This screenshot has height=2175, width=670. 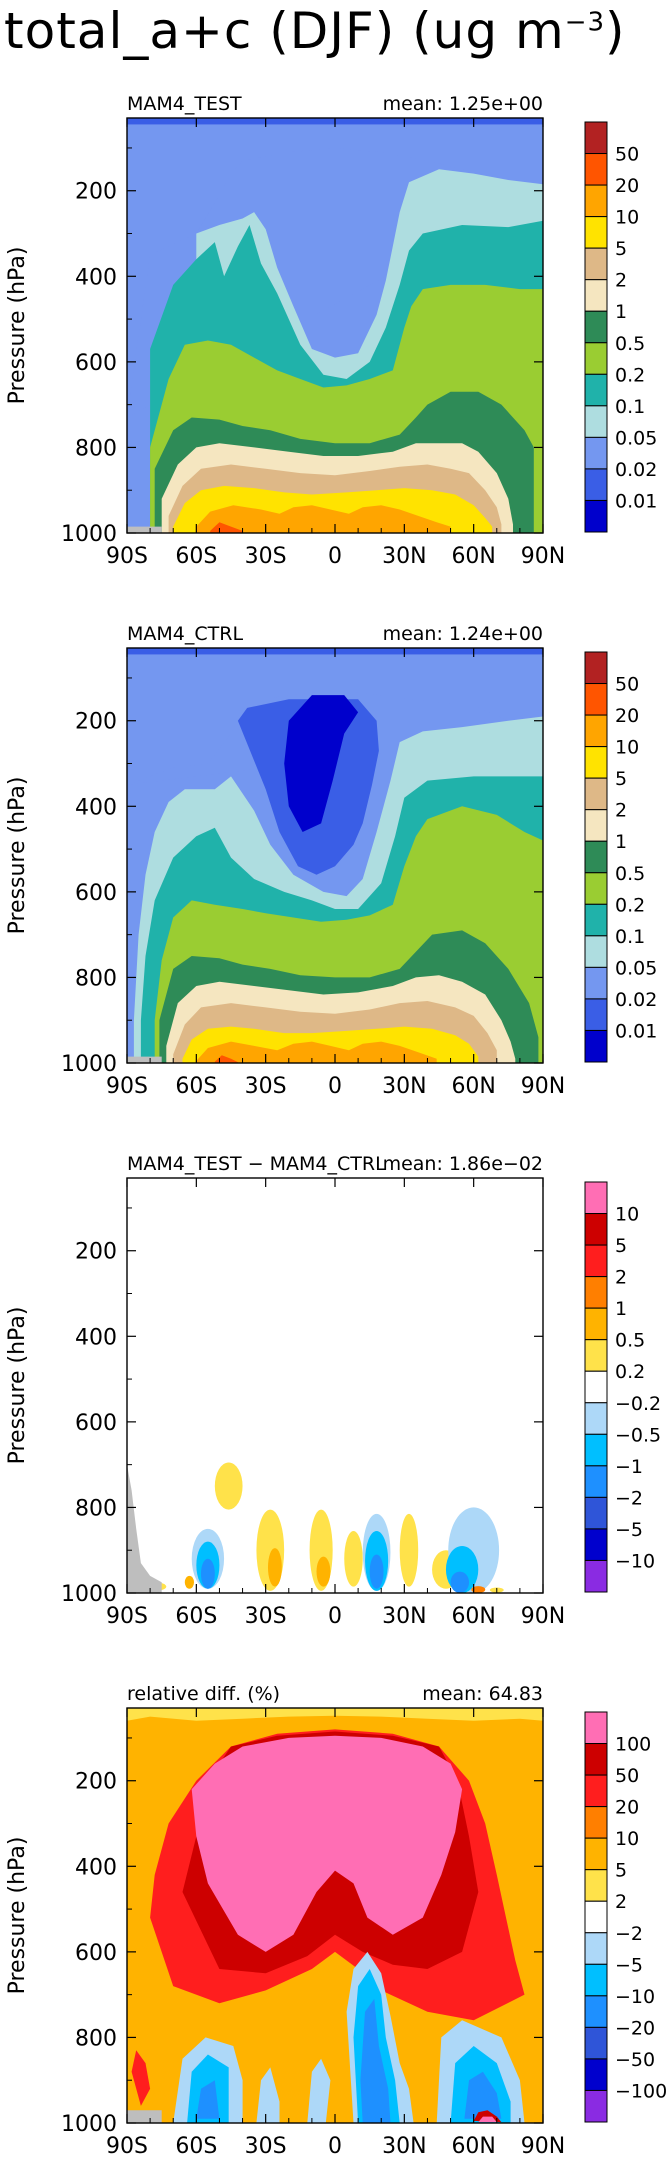 I want to click on colorbar-label: 5, so click(x=621, y=249).